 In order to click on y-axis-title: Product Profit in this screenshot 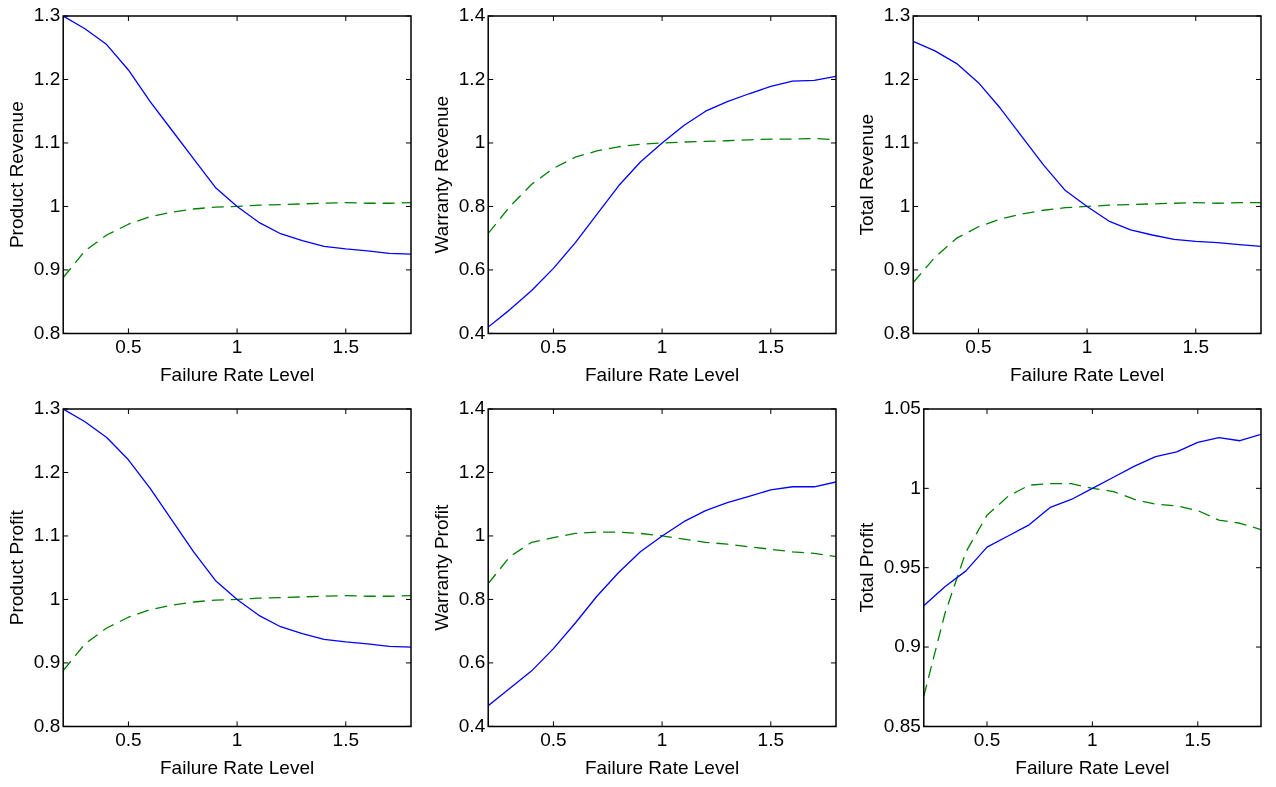, I will do `click(16, 567)`.